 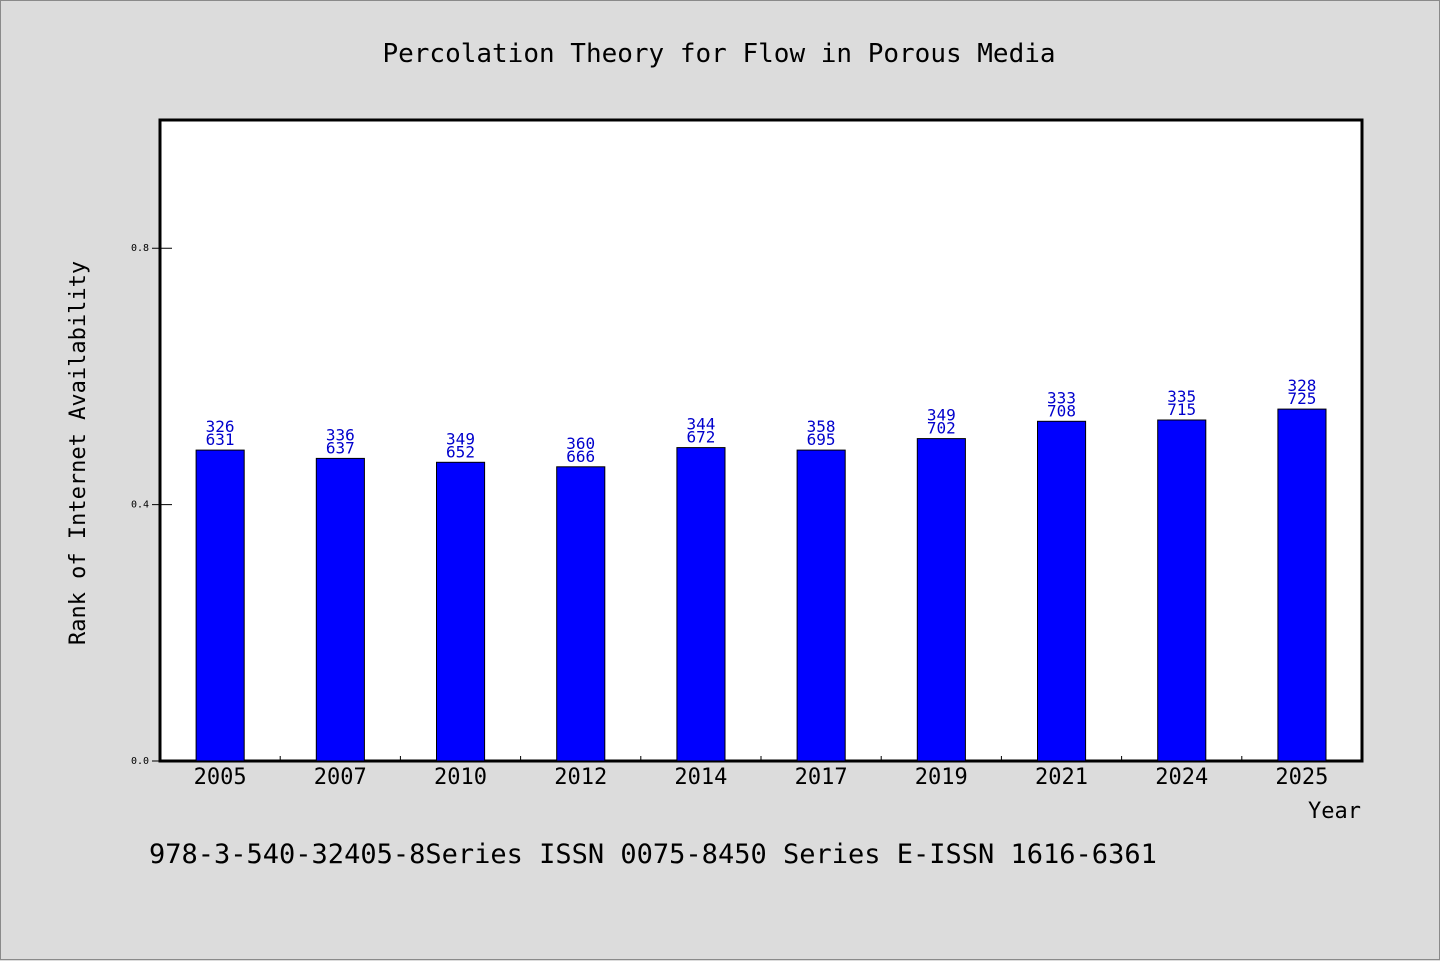 What do you see at coordinates (460, 438) in the screenshot?
I see `data-label-2010-line-1: 349` at bounding box center [460, 438].